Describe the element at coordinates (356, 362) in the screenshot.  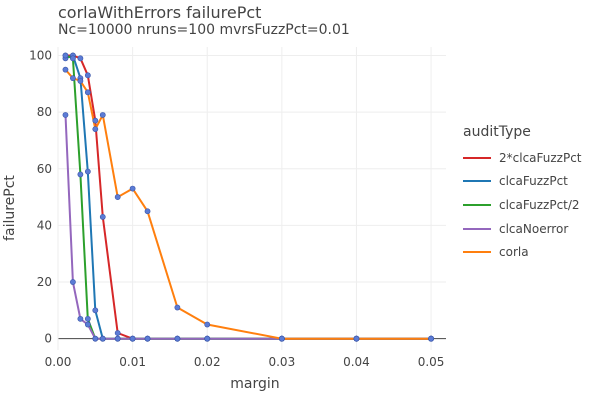
I see `x-tick-label: 0.04` at that location.